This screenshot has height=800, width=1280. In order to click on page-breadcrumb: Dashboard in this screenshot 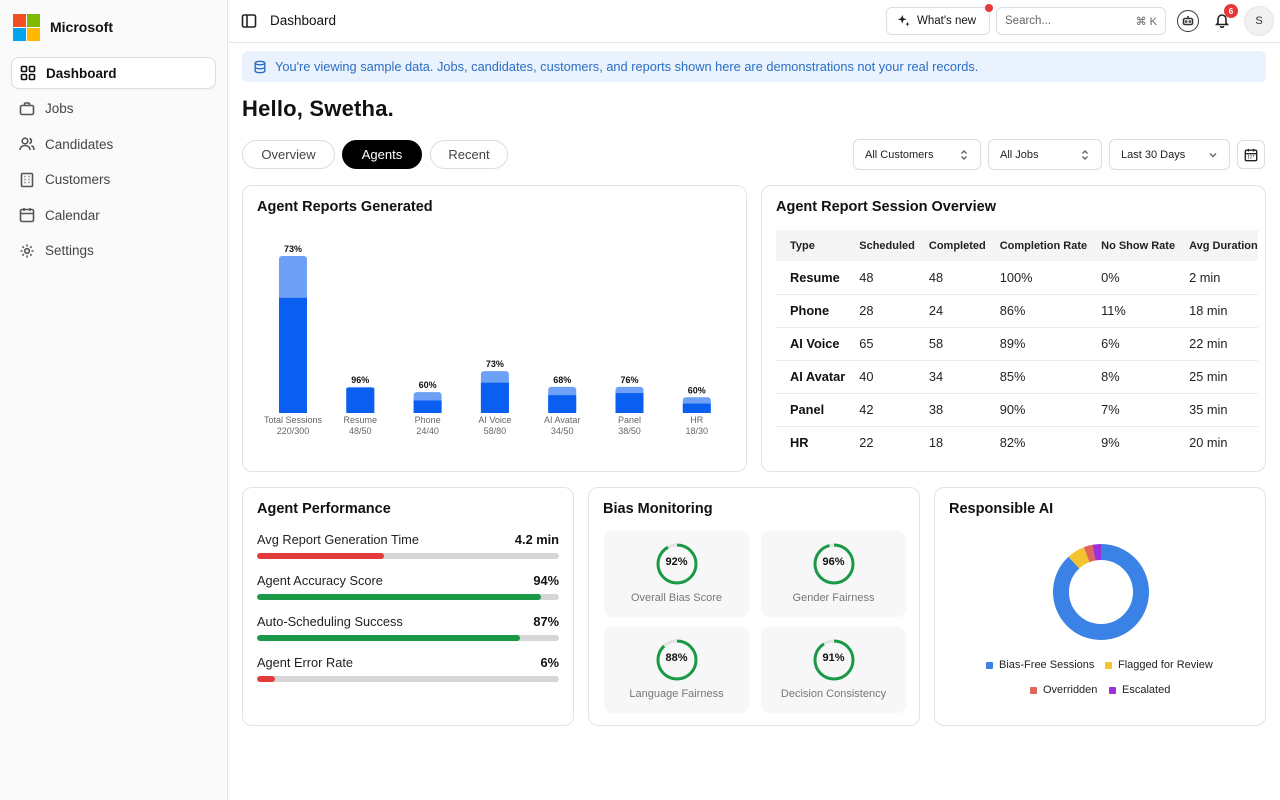, I will do `click(303, 20)`.